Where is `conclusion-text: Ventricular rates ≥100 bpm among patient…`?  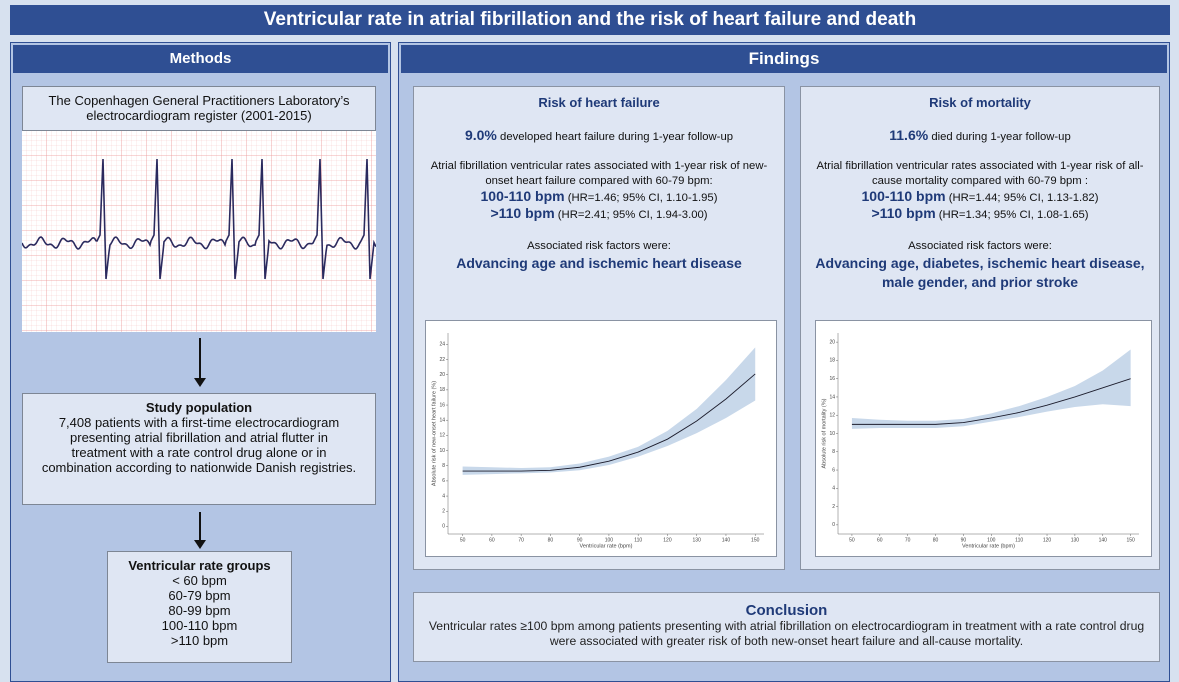 conclusion-text: Ventricular rates ≥100 bpm among patient… is located at coordinates (786, 633).